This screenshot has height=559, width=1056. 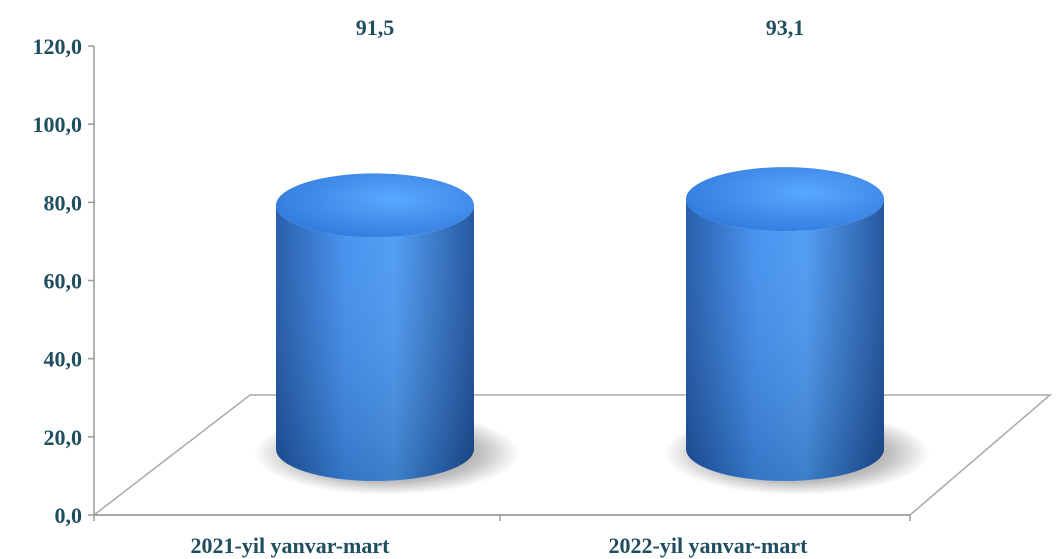 What do you see at coordinates (63, 359) in the screenshot?
I see `y-tick-label: 40,0` at bounding box center [63, 359].